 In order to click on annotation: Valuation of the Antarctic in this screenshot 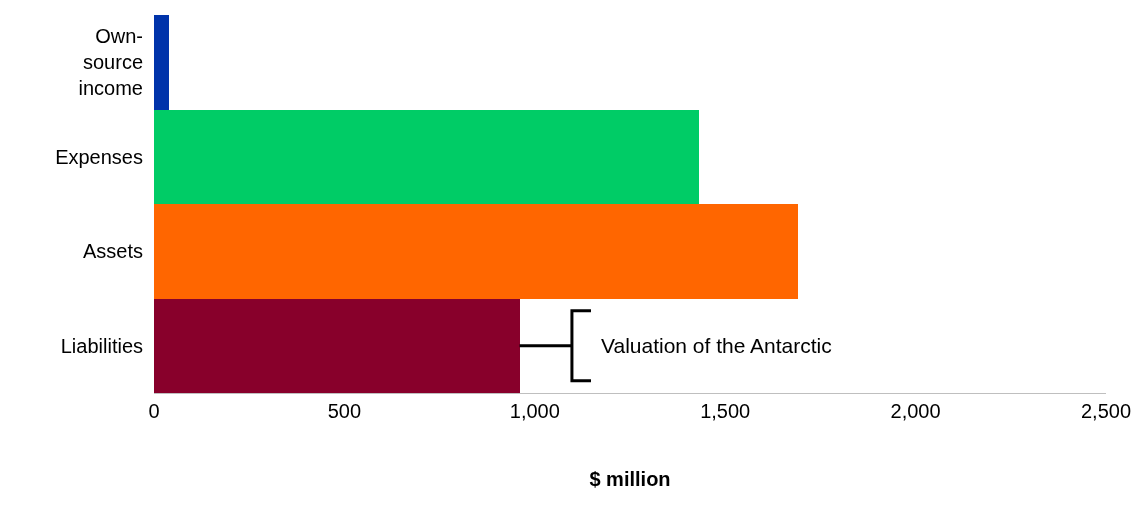, I will do `click(716, 345)`.